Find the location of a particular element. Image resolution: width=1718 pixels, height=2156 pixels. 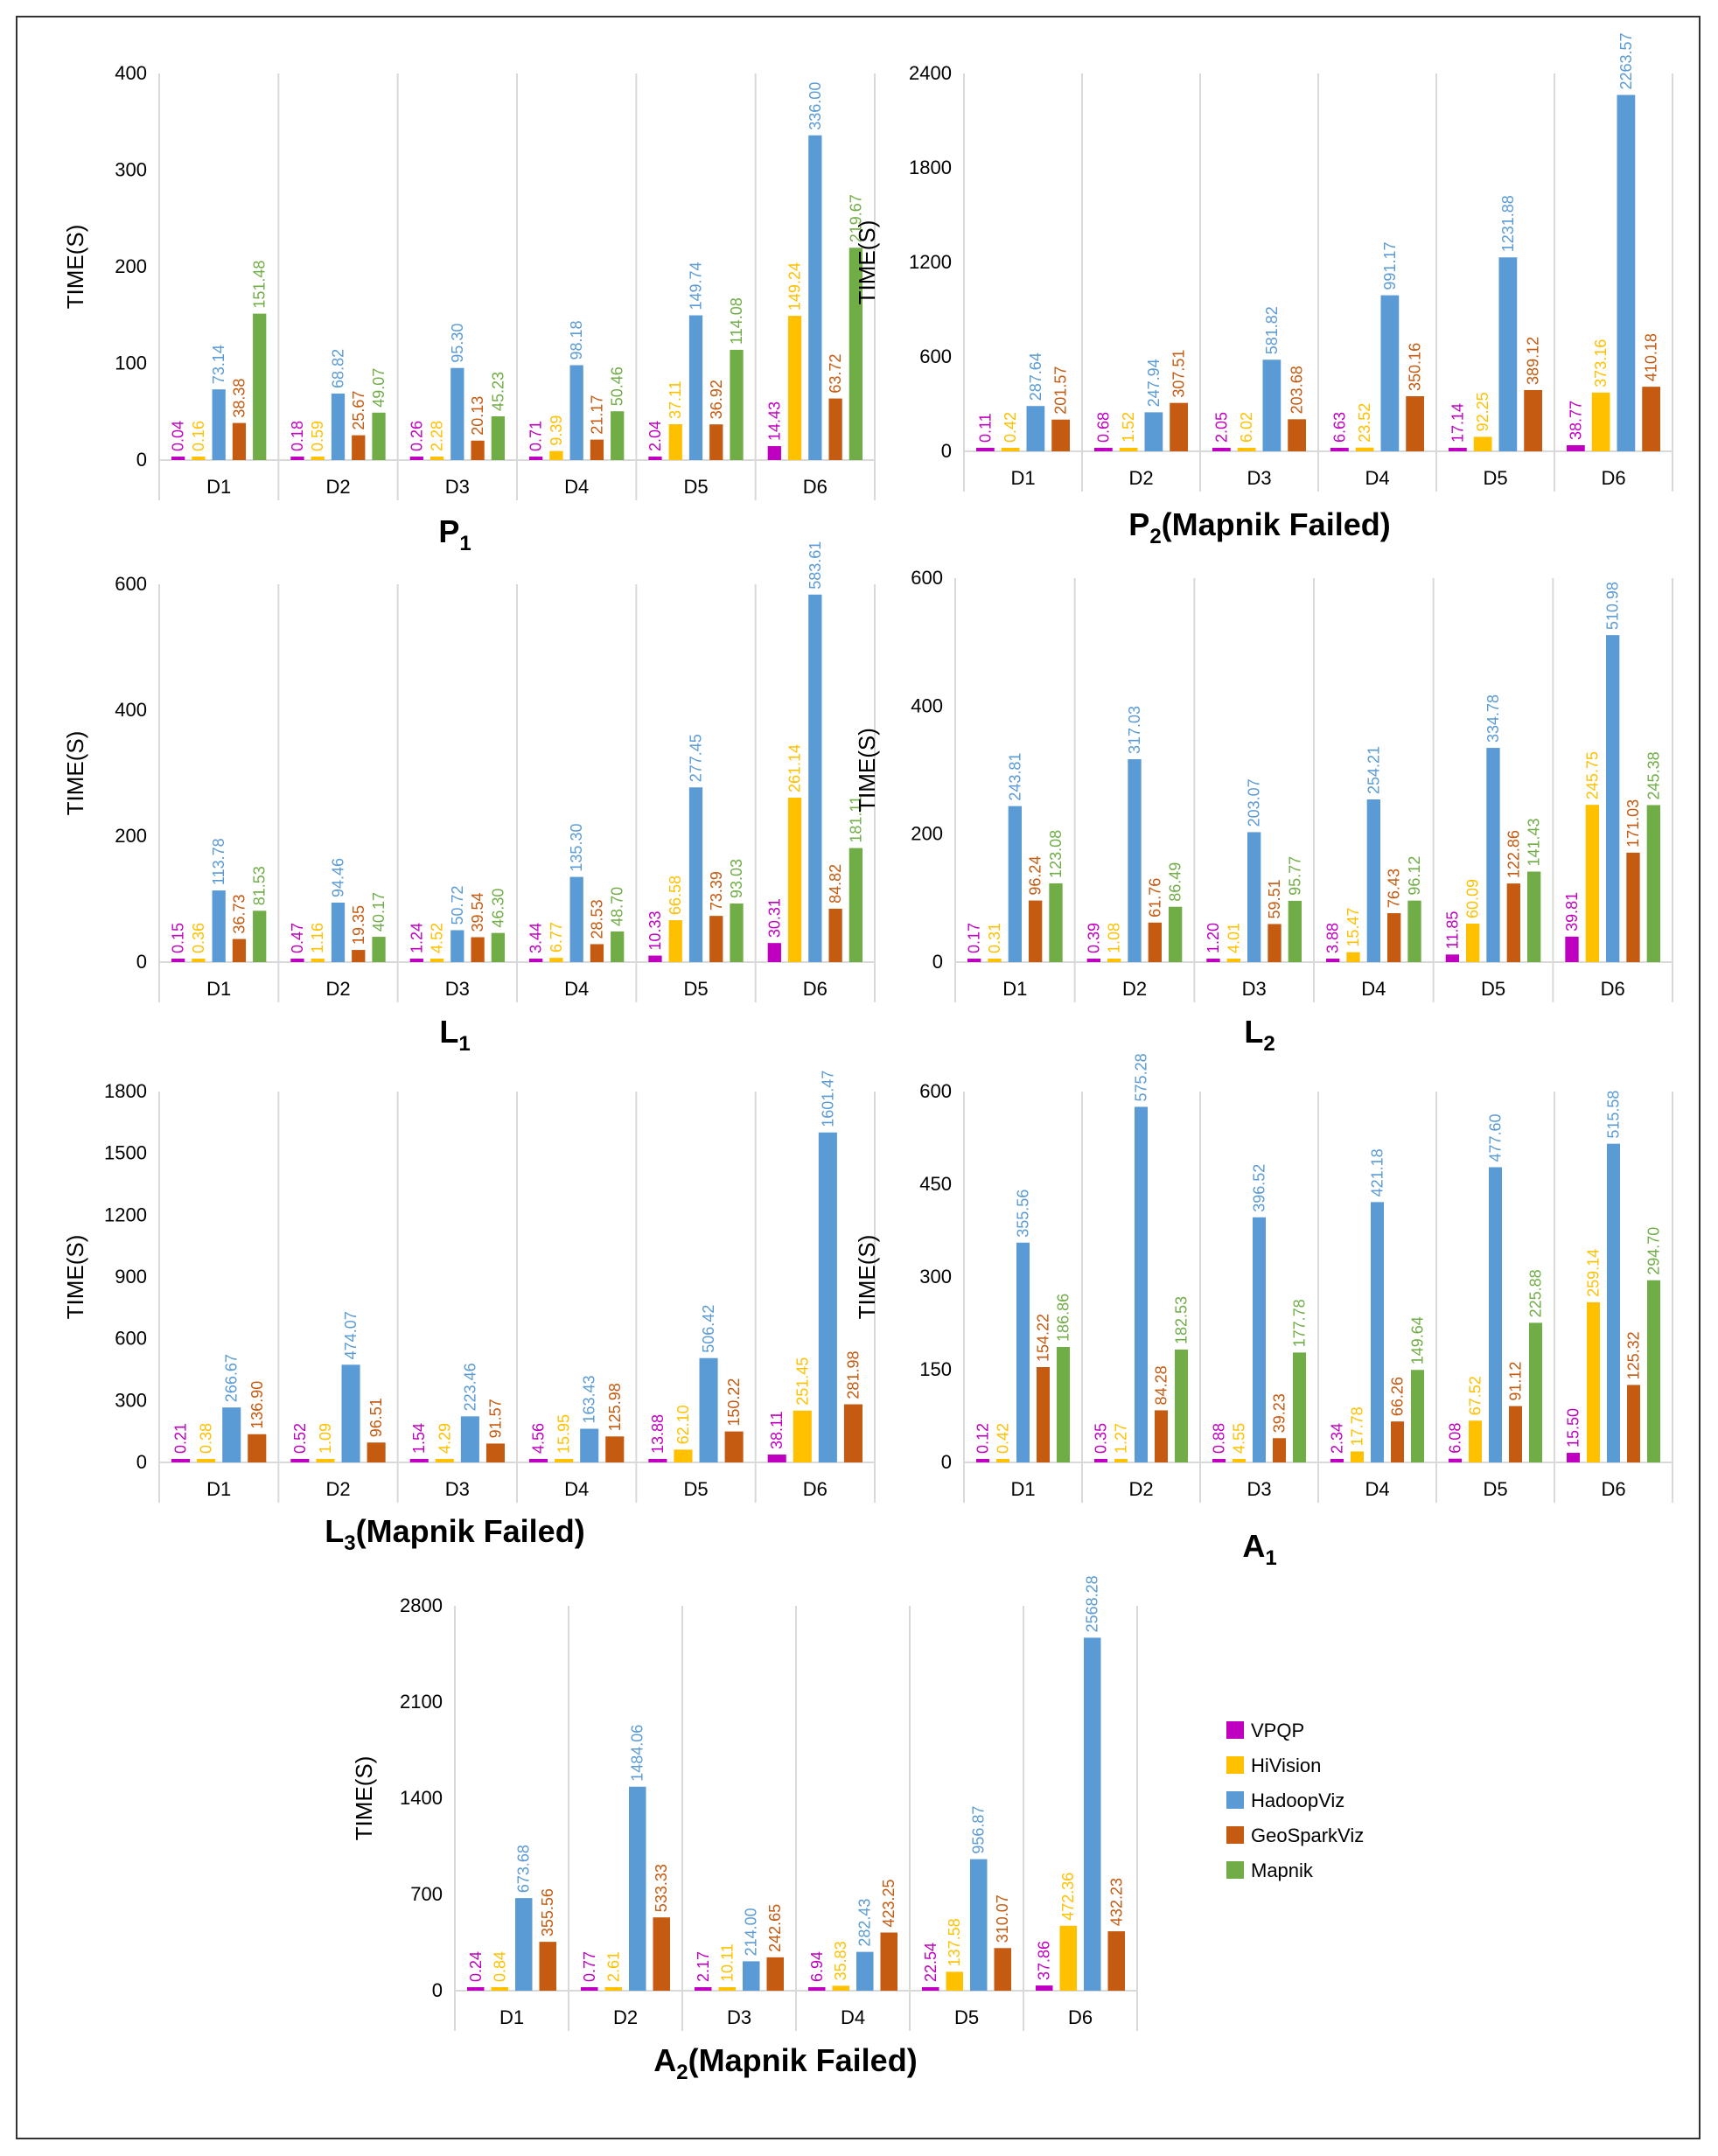

data-label: 282.43 is located at coordinates (865, 1923).